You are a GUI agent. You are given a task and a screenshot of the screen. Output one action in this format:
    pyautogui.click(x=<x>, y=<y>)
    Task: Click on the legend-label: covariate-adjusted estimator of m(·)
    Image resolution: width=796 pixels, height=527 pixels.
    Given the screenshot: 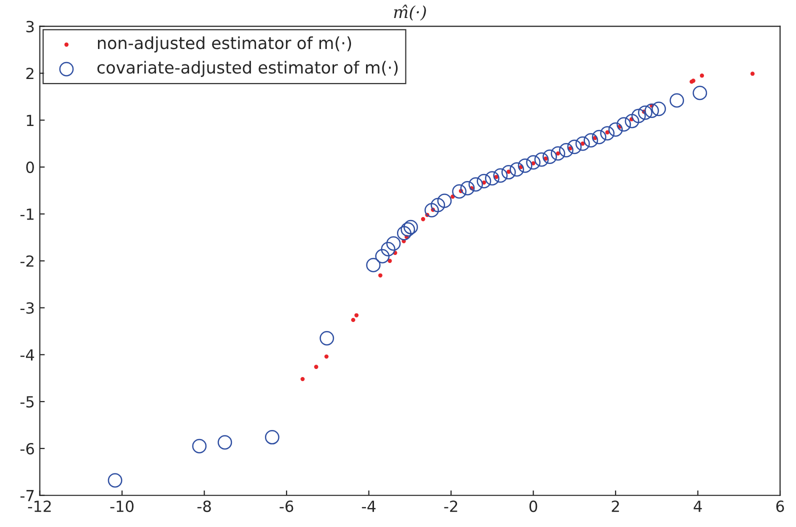 What is the action you would take?
    pyautogui.click(x=247, y=68)
    